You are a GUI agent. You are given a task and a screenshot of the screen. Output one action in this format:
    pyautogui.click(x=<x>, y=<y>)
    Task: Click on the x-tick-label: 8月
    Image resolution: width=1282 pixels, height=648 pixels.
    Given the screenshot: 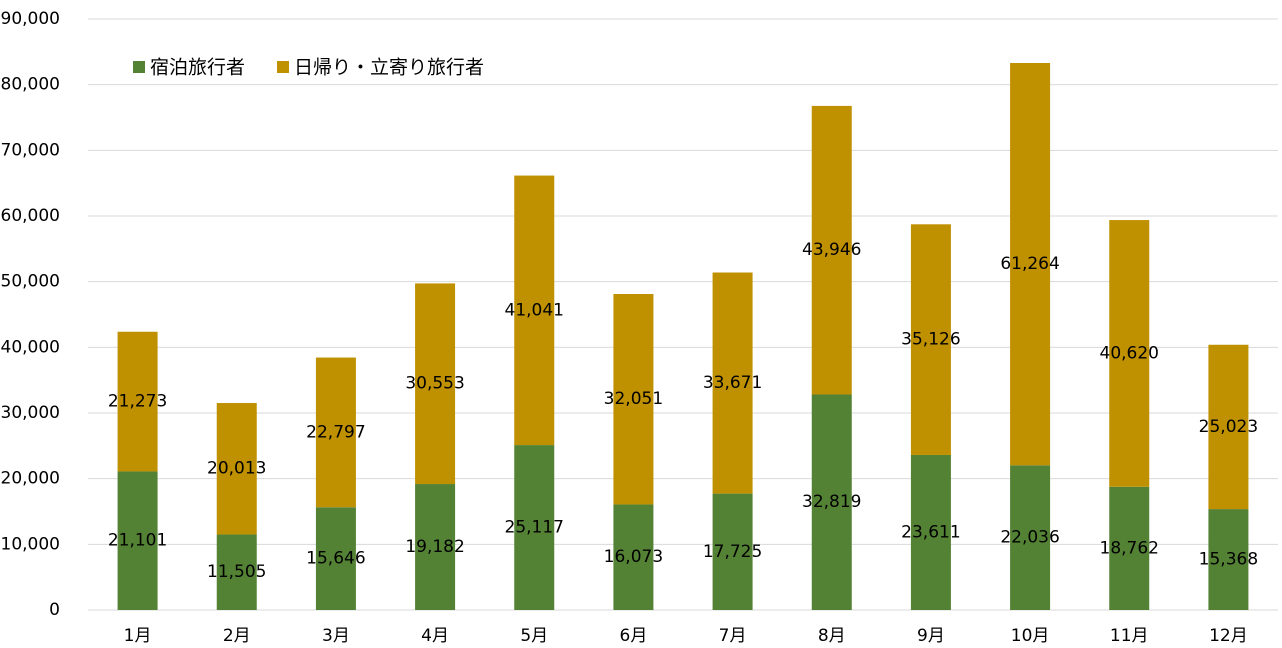 What is the action you would take?
    pyautogui.click(x=832, y=636)
    